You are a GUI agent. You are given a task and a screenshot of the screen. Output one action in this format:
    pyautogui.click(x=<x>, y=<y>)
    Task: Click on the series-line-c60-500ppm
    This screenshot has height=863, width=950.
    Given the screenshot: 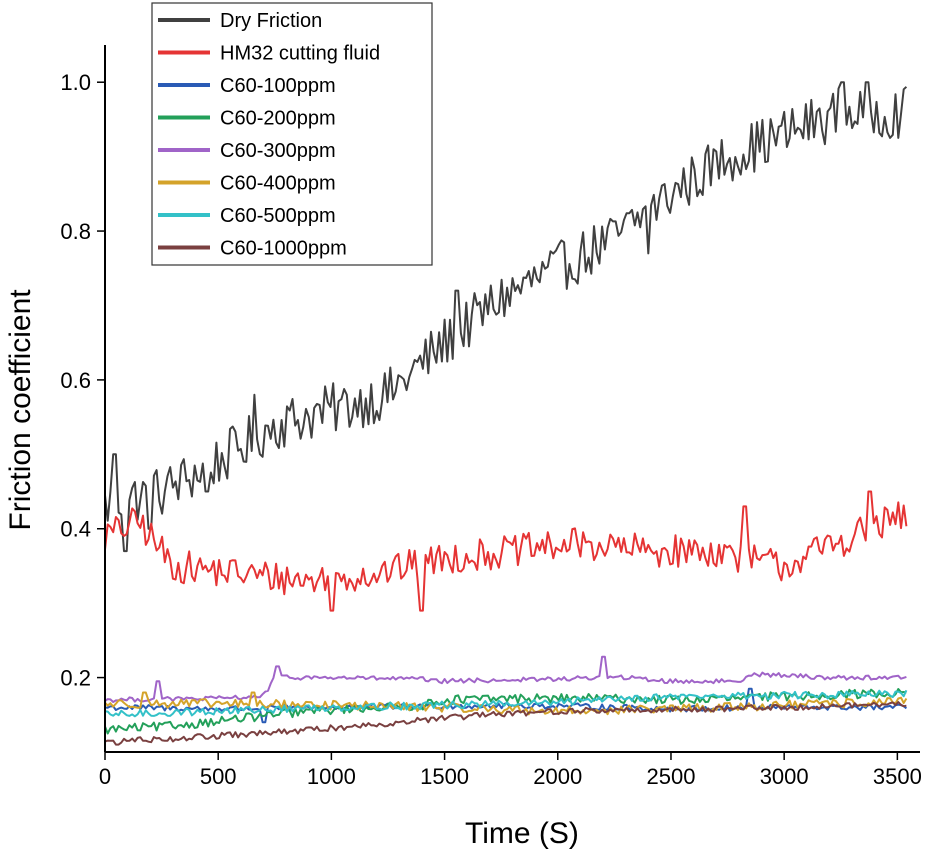 What is the action you would take?
    pyautogui.click(x=506, y=703)
    